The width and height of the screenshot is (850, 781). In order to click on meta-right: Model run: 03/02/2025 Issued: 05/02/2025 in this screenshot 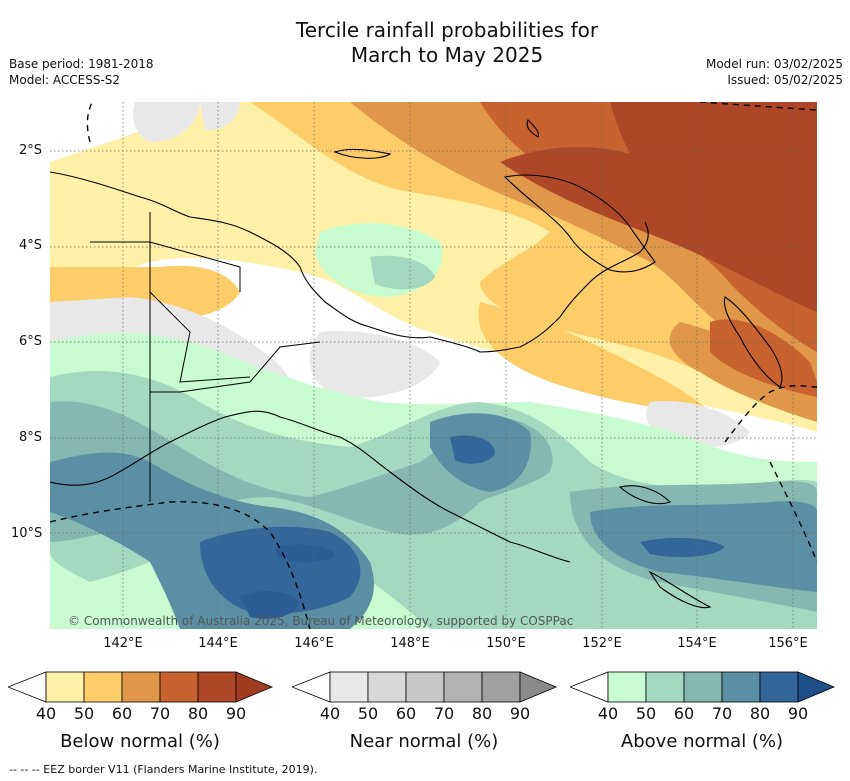, I will do `click(774, 72)`.